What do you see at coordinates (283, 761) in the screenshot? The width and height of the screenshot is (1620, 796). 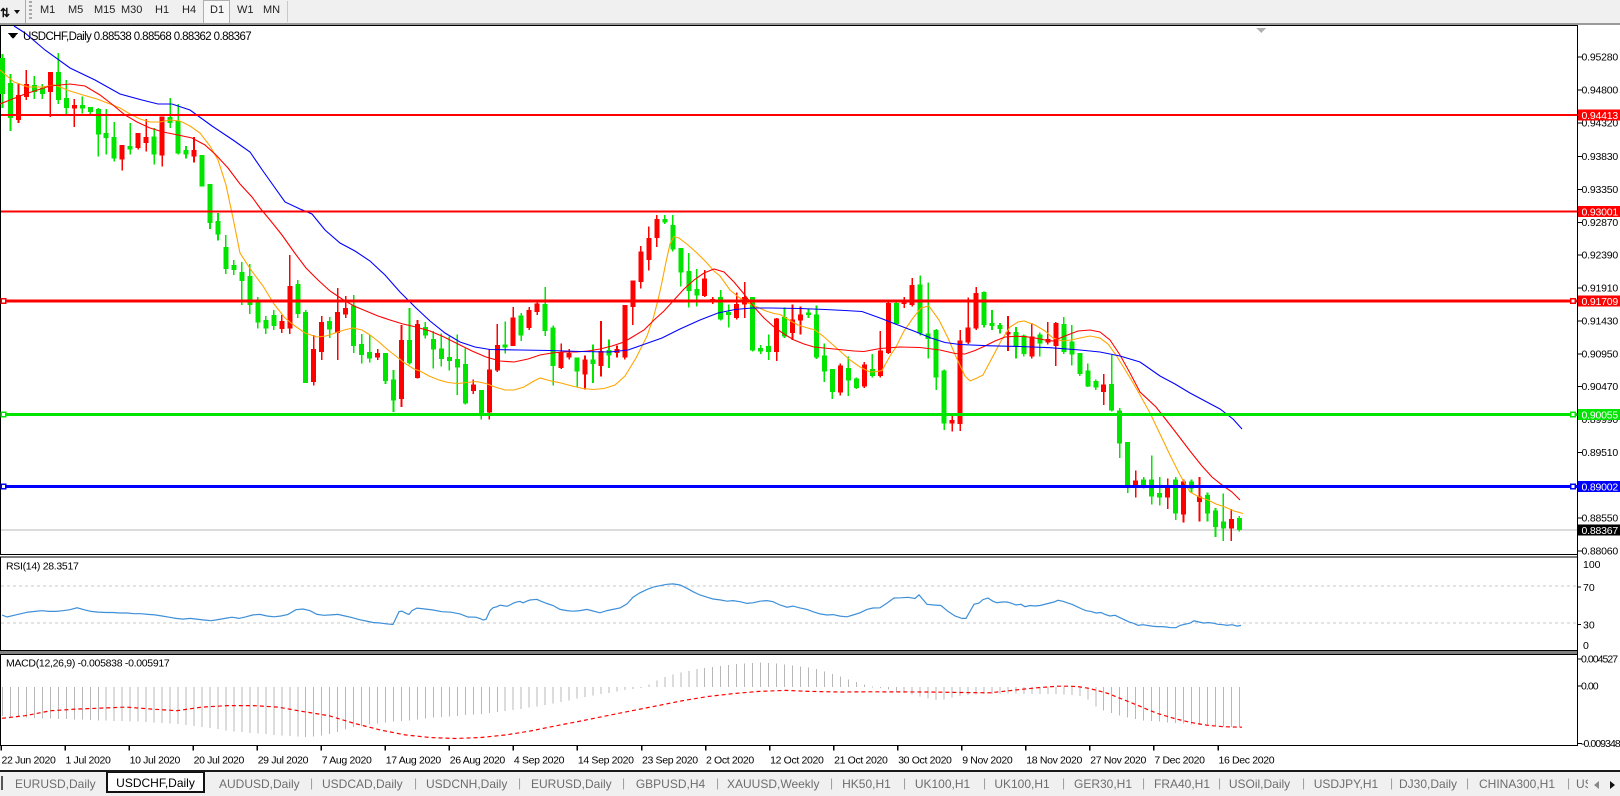 I see `svg-text: 29 Jul 2020` at bounding box center [283, 761].